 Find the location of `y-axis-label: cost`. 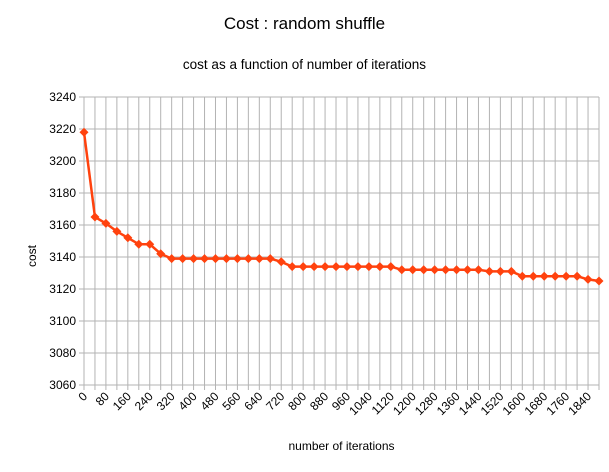

y-axis-label: cost is located at coordinates (32, 255).